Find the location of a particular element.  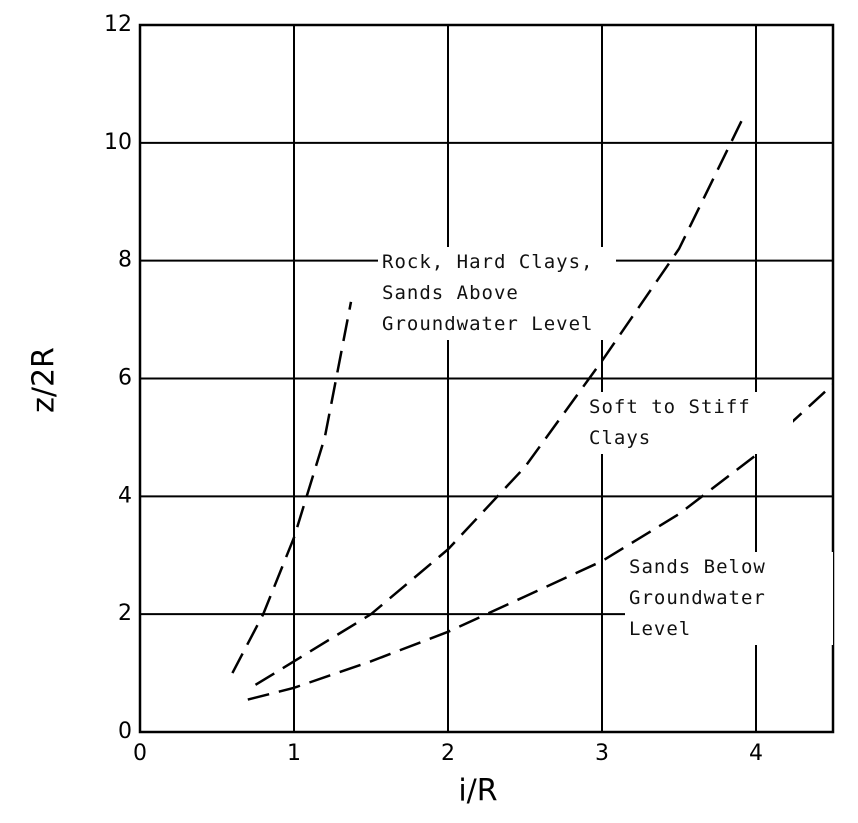

y-tick-label: 2 is located at coordinates (125, 613).